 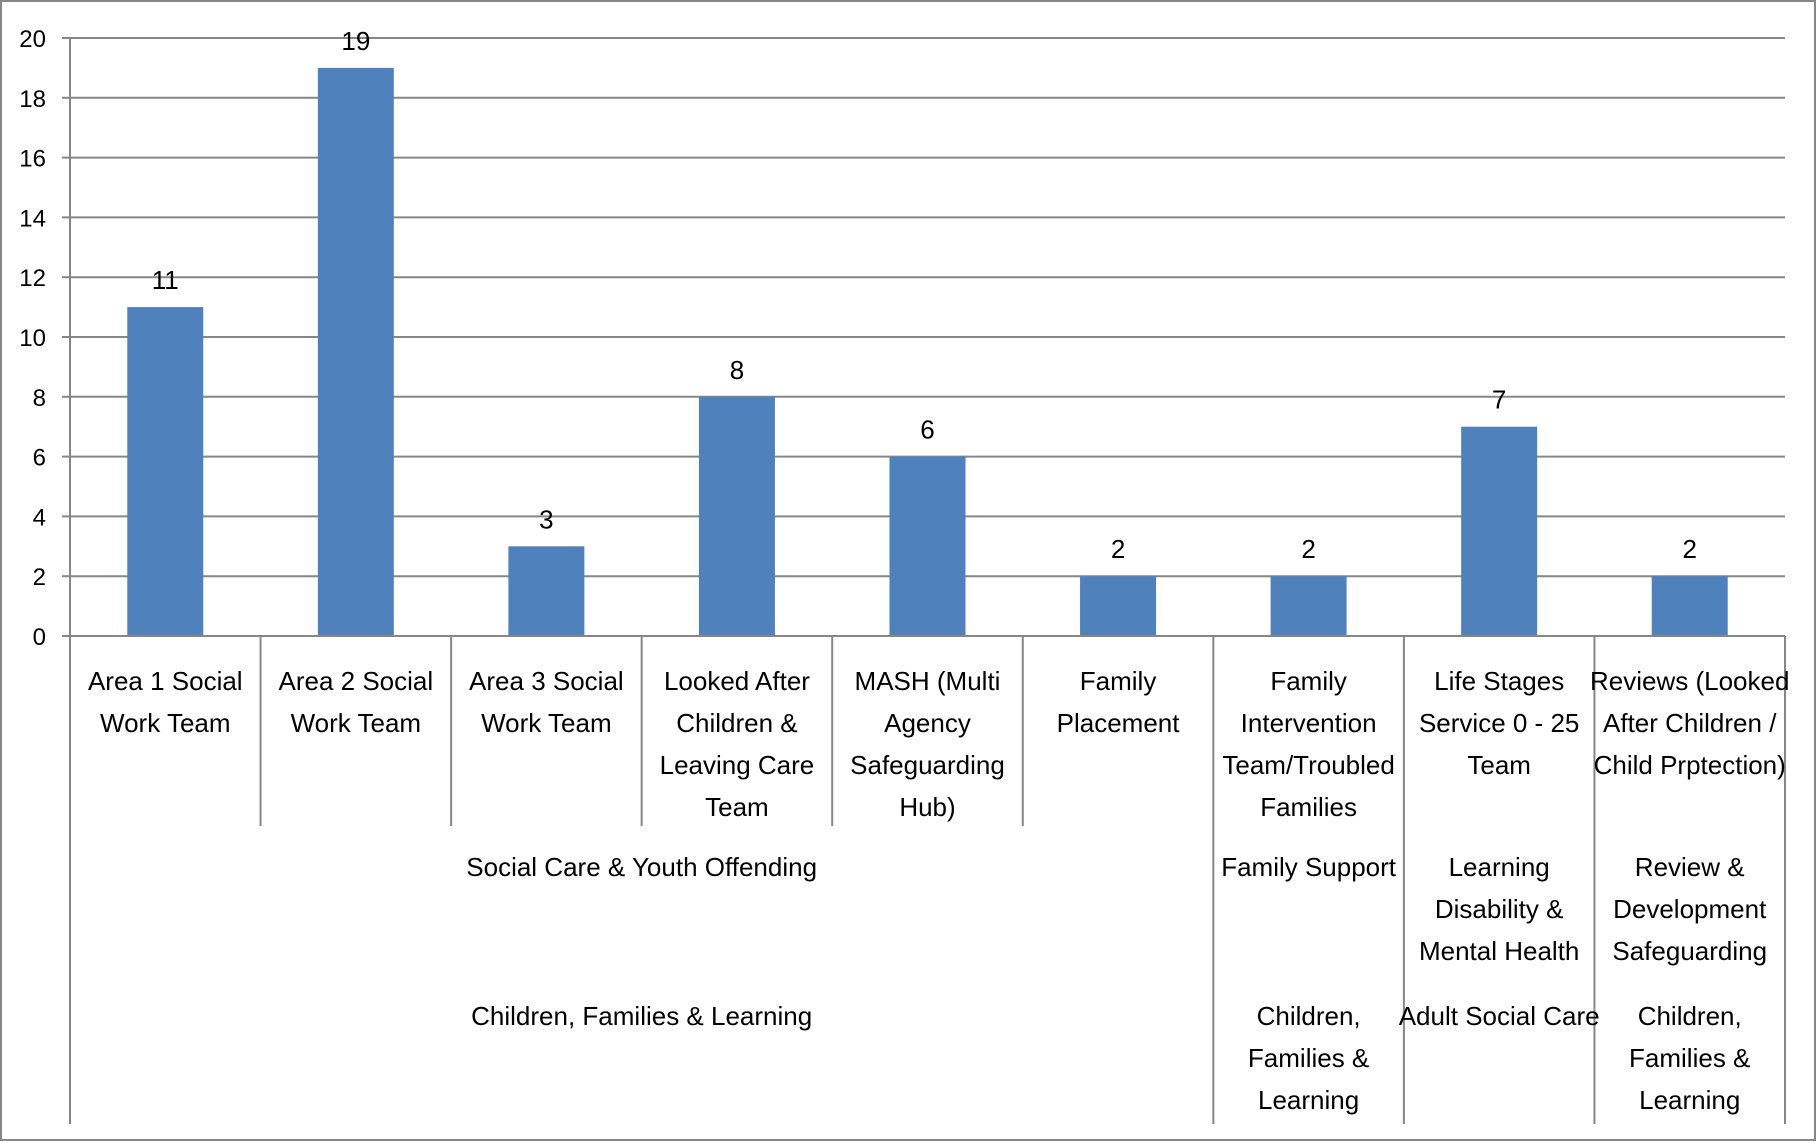 What do you see at coordinates (356, 702) in the screenshot?
I see `x-tick-label: Area 2 Social Work Team` at bounding box center [356, 702].